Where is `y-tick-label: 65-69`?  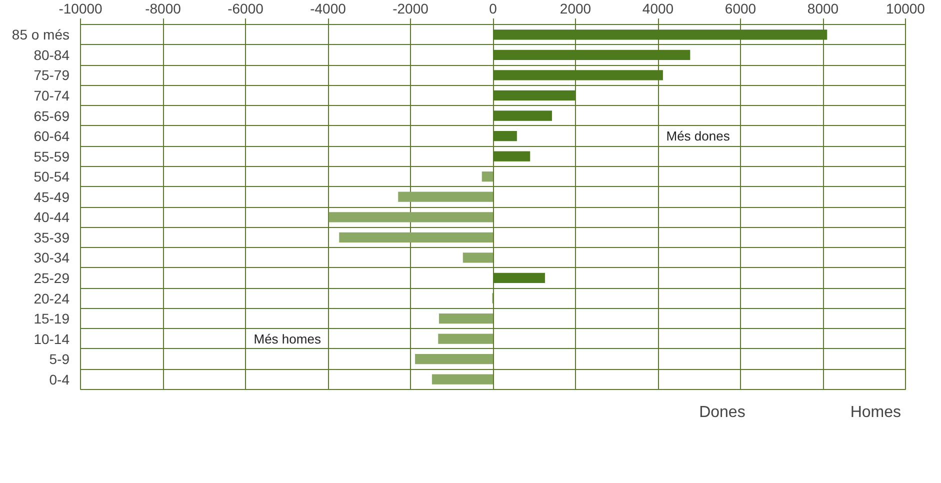 y-tick-label: 65-69 is located at coordinates (52, 116).